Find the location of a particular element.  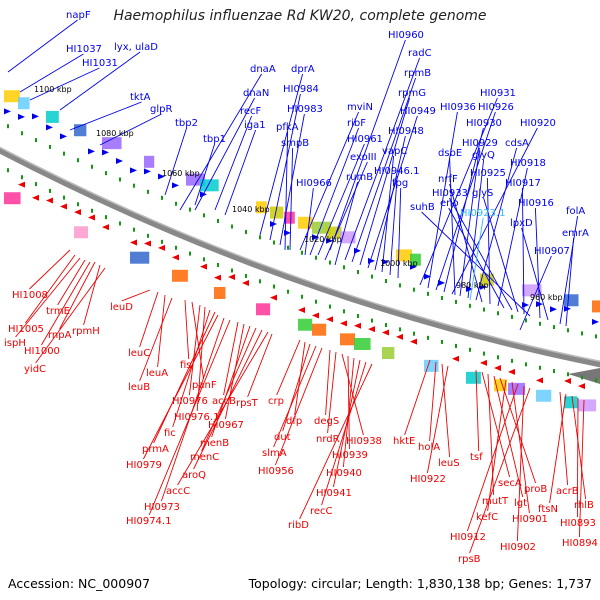

gene-label-glpr: glpR is located at coordinates (161, 109).